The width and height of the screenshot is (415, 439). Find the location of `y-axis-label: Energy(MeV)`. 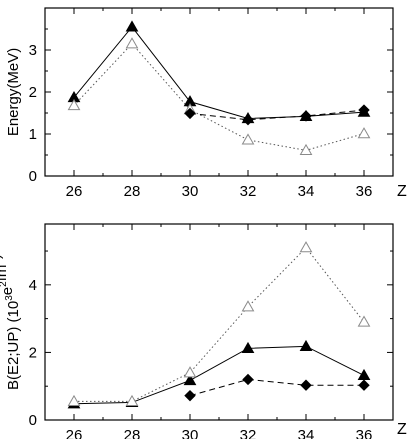

y-axis-label: Energy(MeV) is located at coordinates (13, 92).